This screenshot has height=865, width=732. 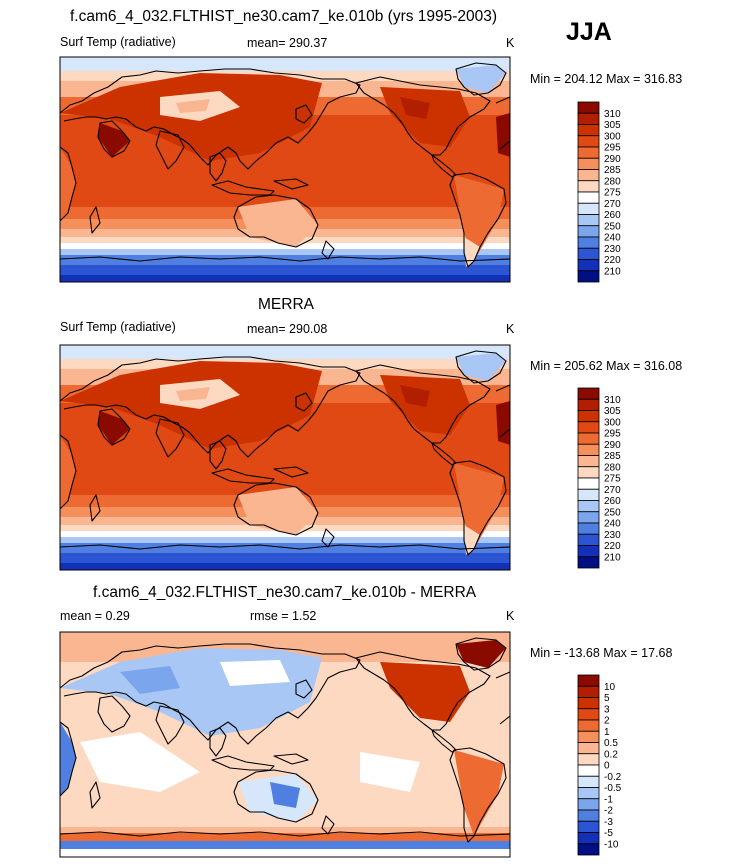 I want to click on panel1-variable: Surf Temp (radiative), so click(x=118, y=42).